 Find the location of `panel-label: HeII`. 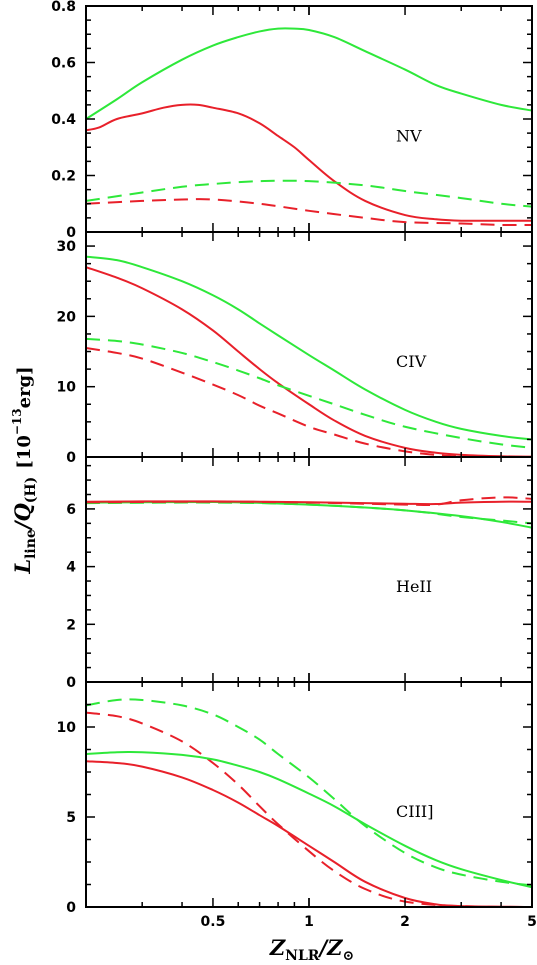

panel-label: HeII is located at coordinates (414, 586).